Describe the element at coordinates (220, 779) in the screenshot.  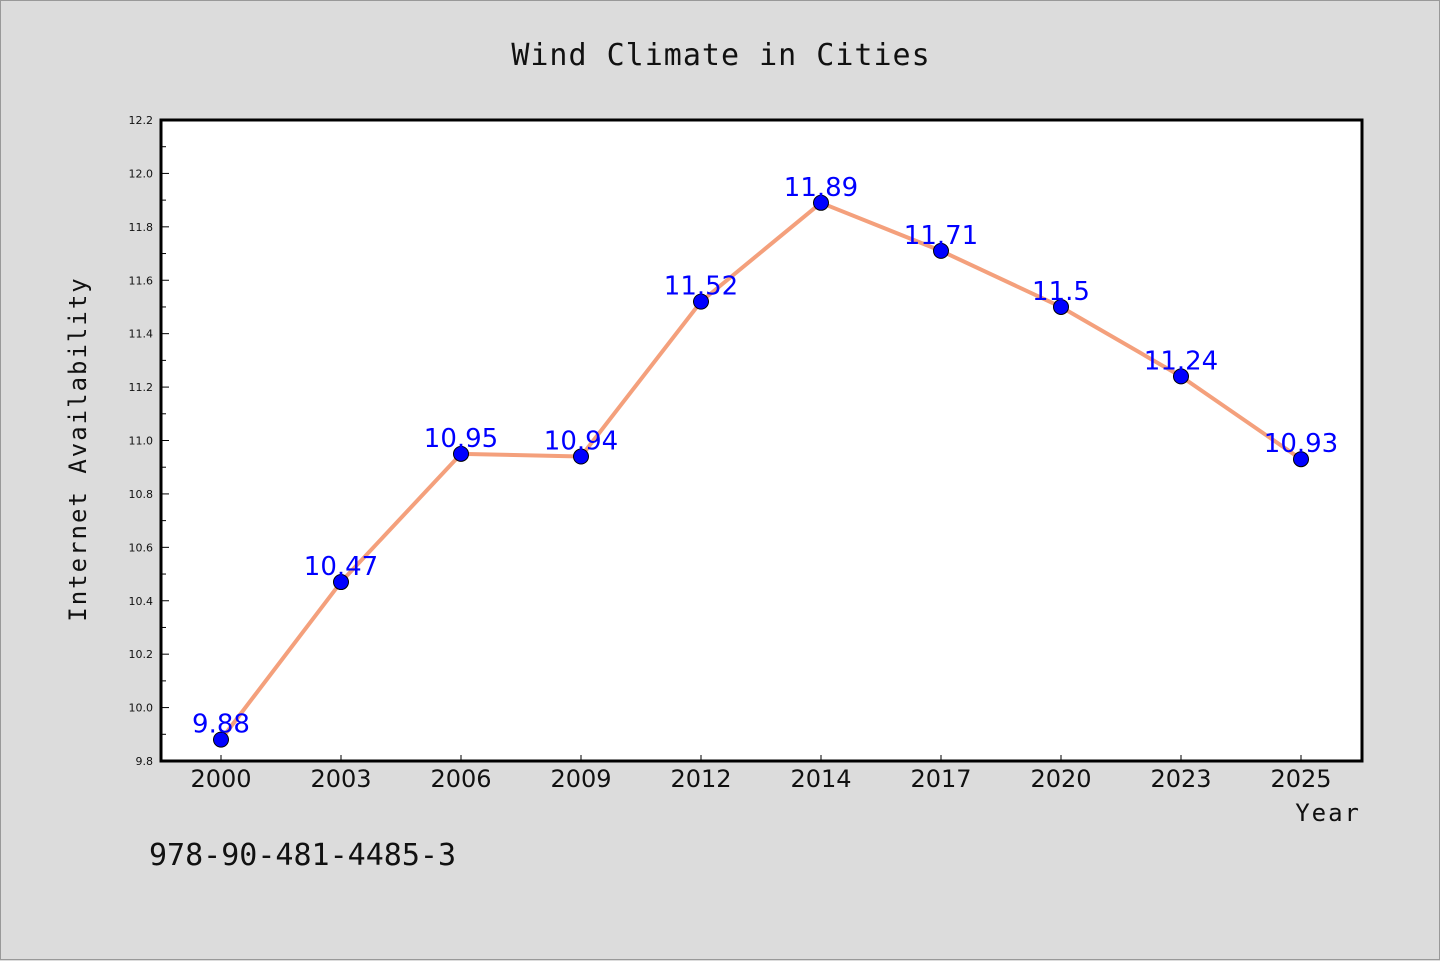
I see `x-tick-label: 2000` at that location.